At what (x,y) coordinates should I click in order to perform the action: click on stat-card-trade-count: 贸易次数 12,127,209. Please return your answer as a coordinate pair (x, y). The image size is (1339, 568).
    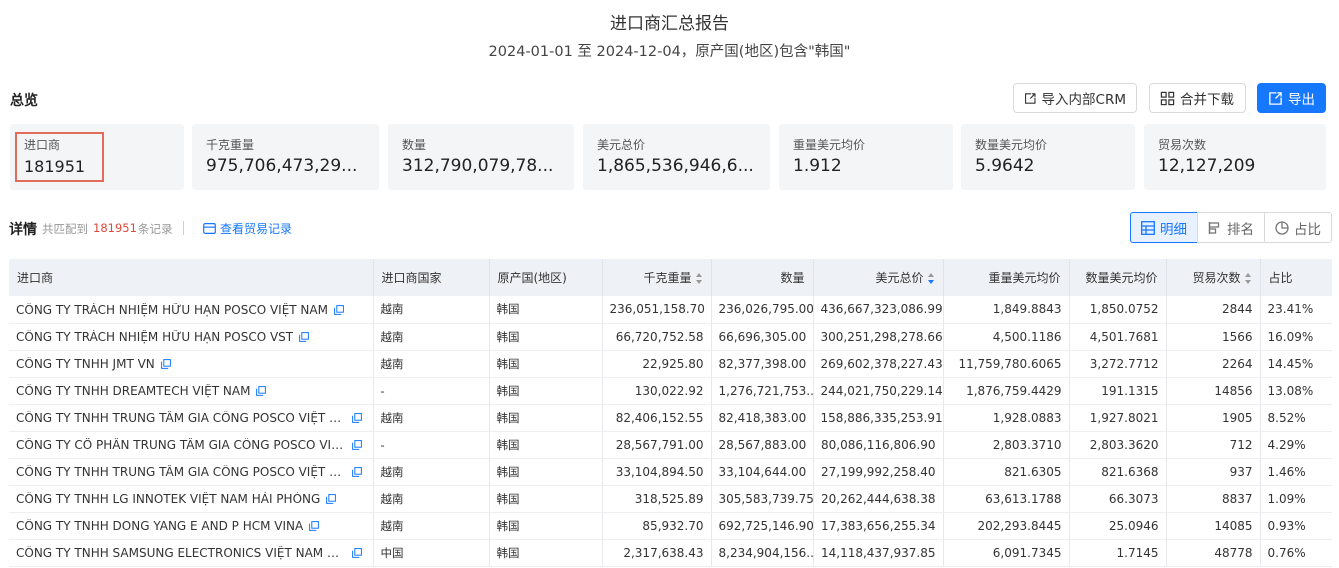
    Looking at the image, I should click on (1235, 157).